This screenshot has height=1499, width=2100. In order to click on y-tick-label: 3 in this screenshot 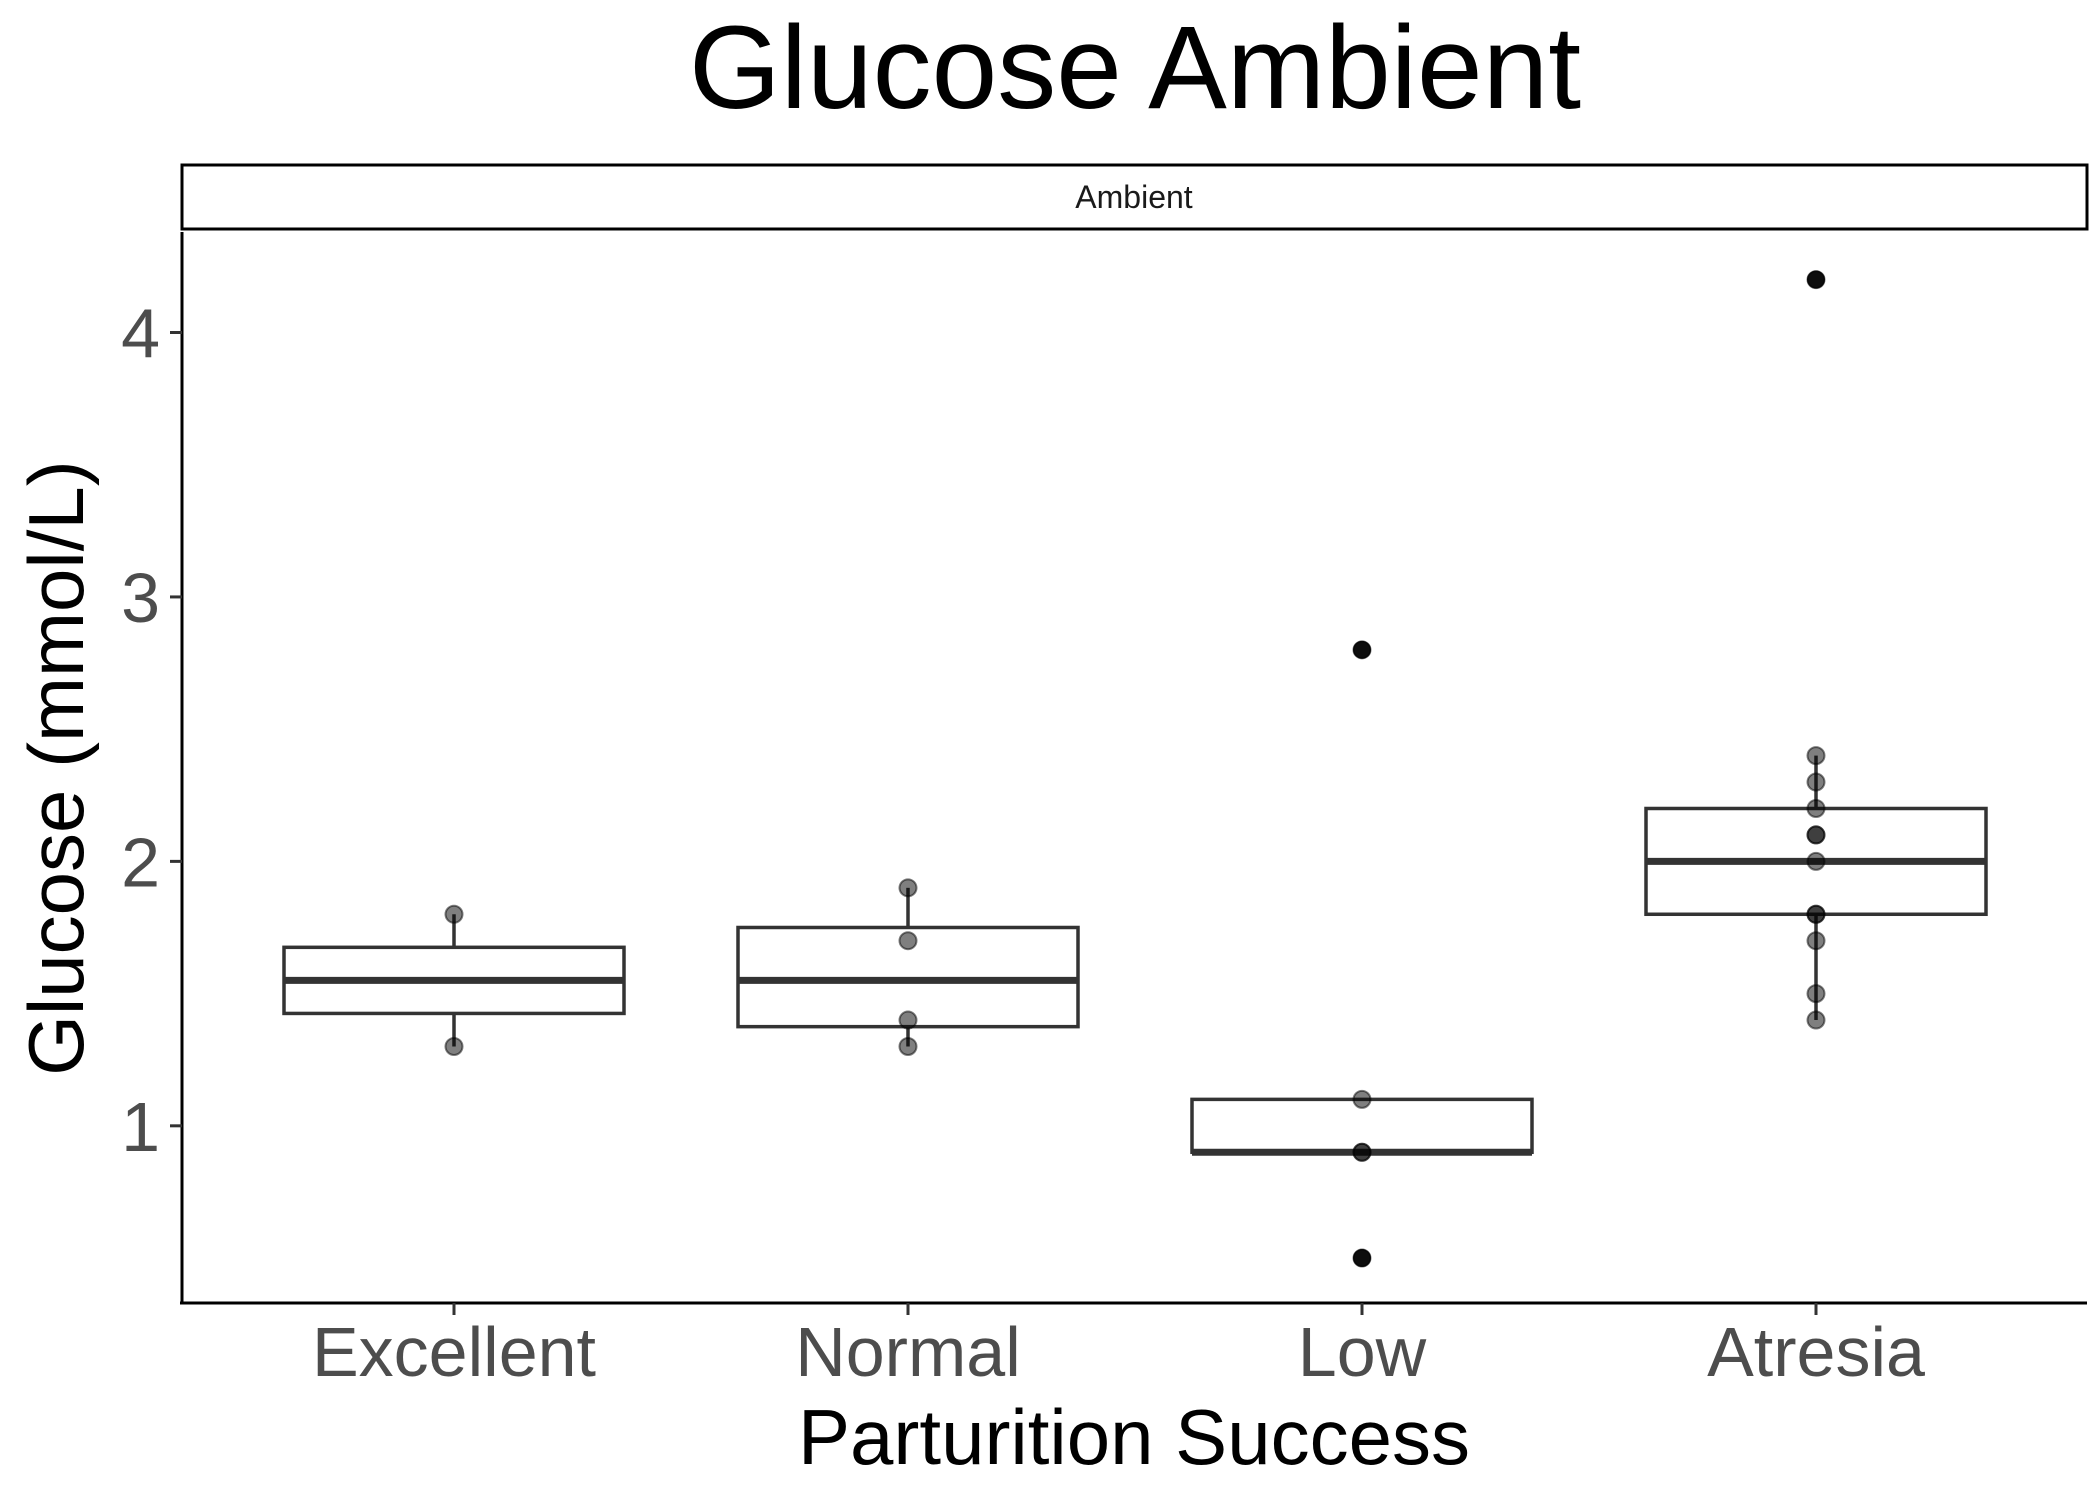, I will do `click(140, 598)`.